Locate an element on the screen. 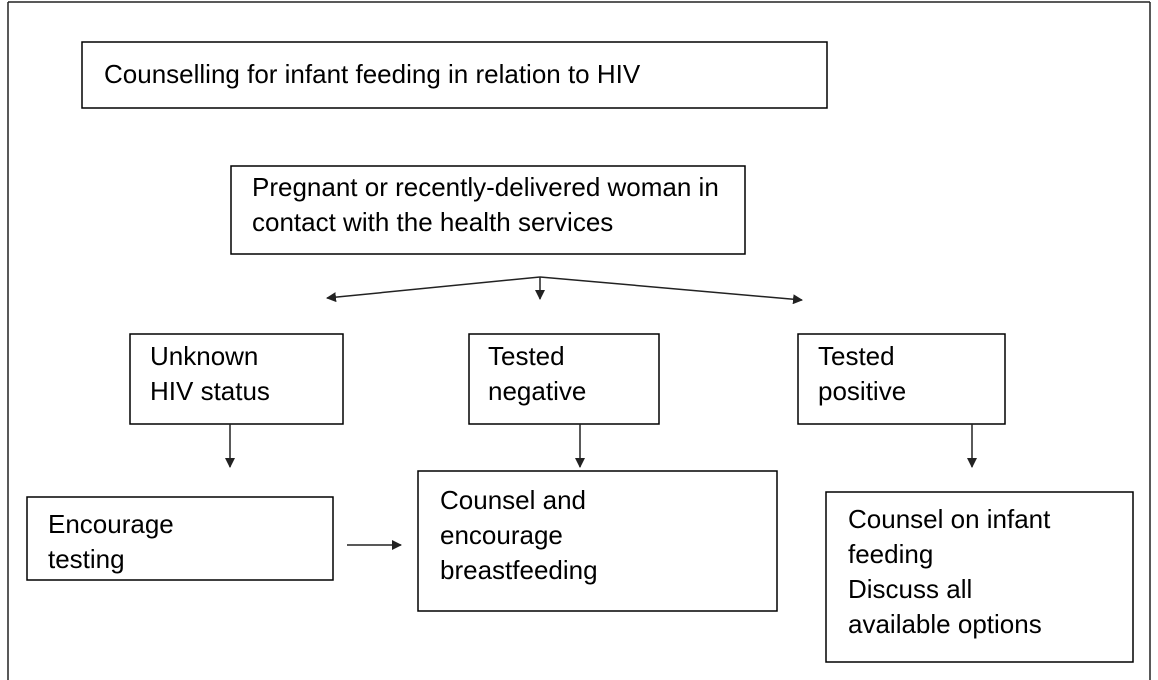  node-box: Tested positive is located at coordinates (901, 379).